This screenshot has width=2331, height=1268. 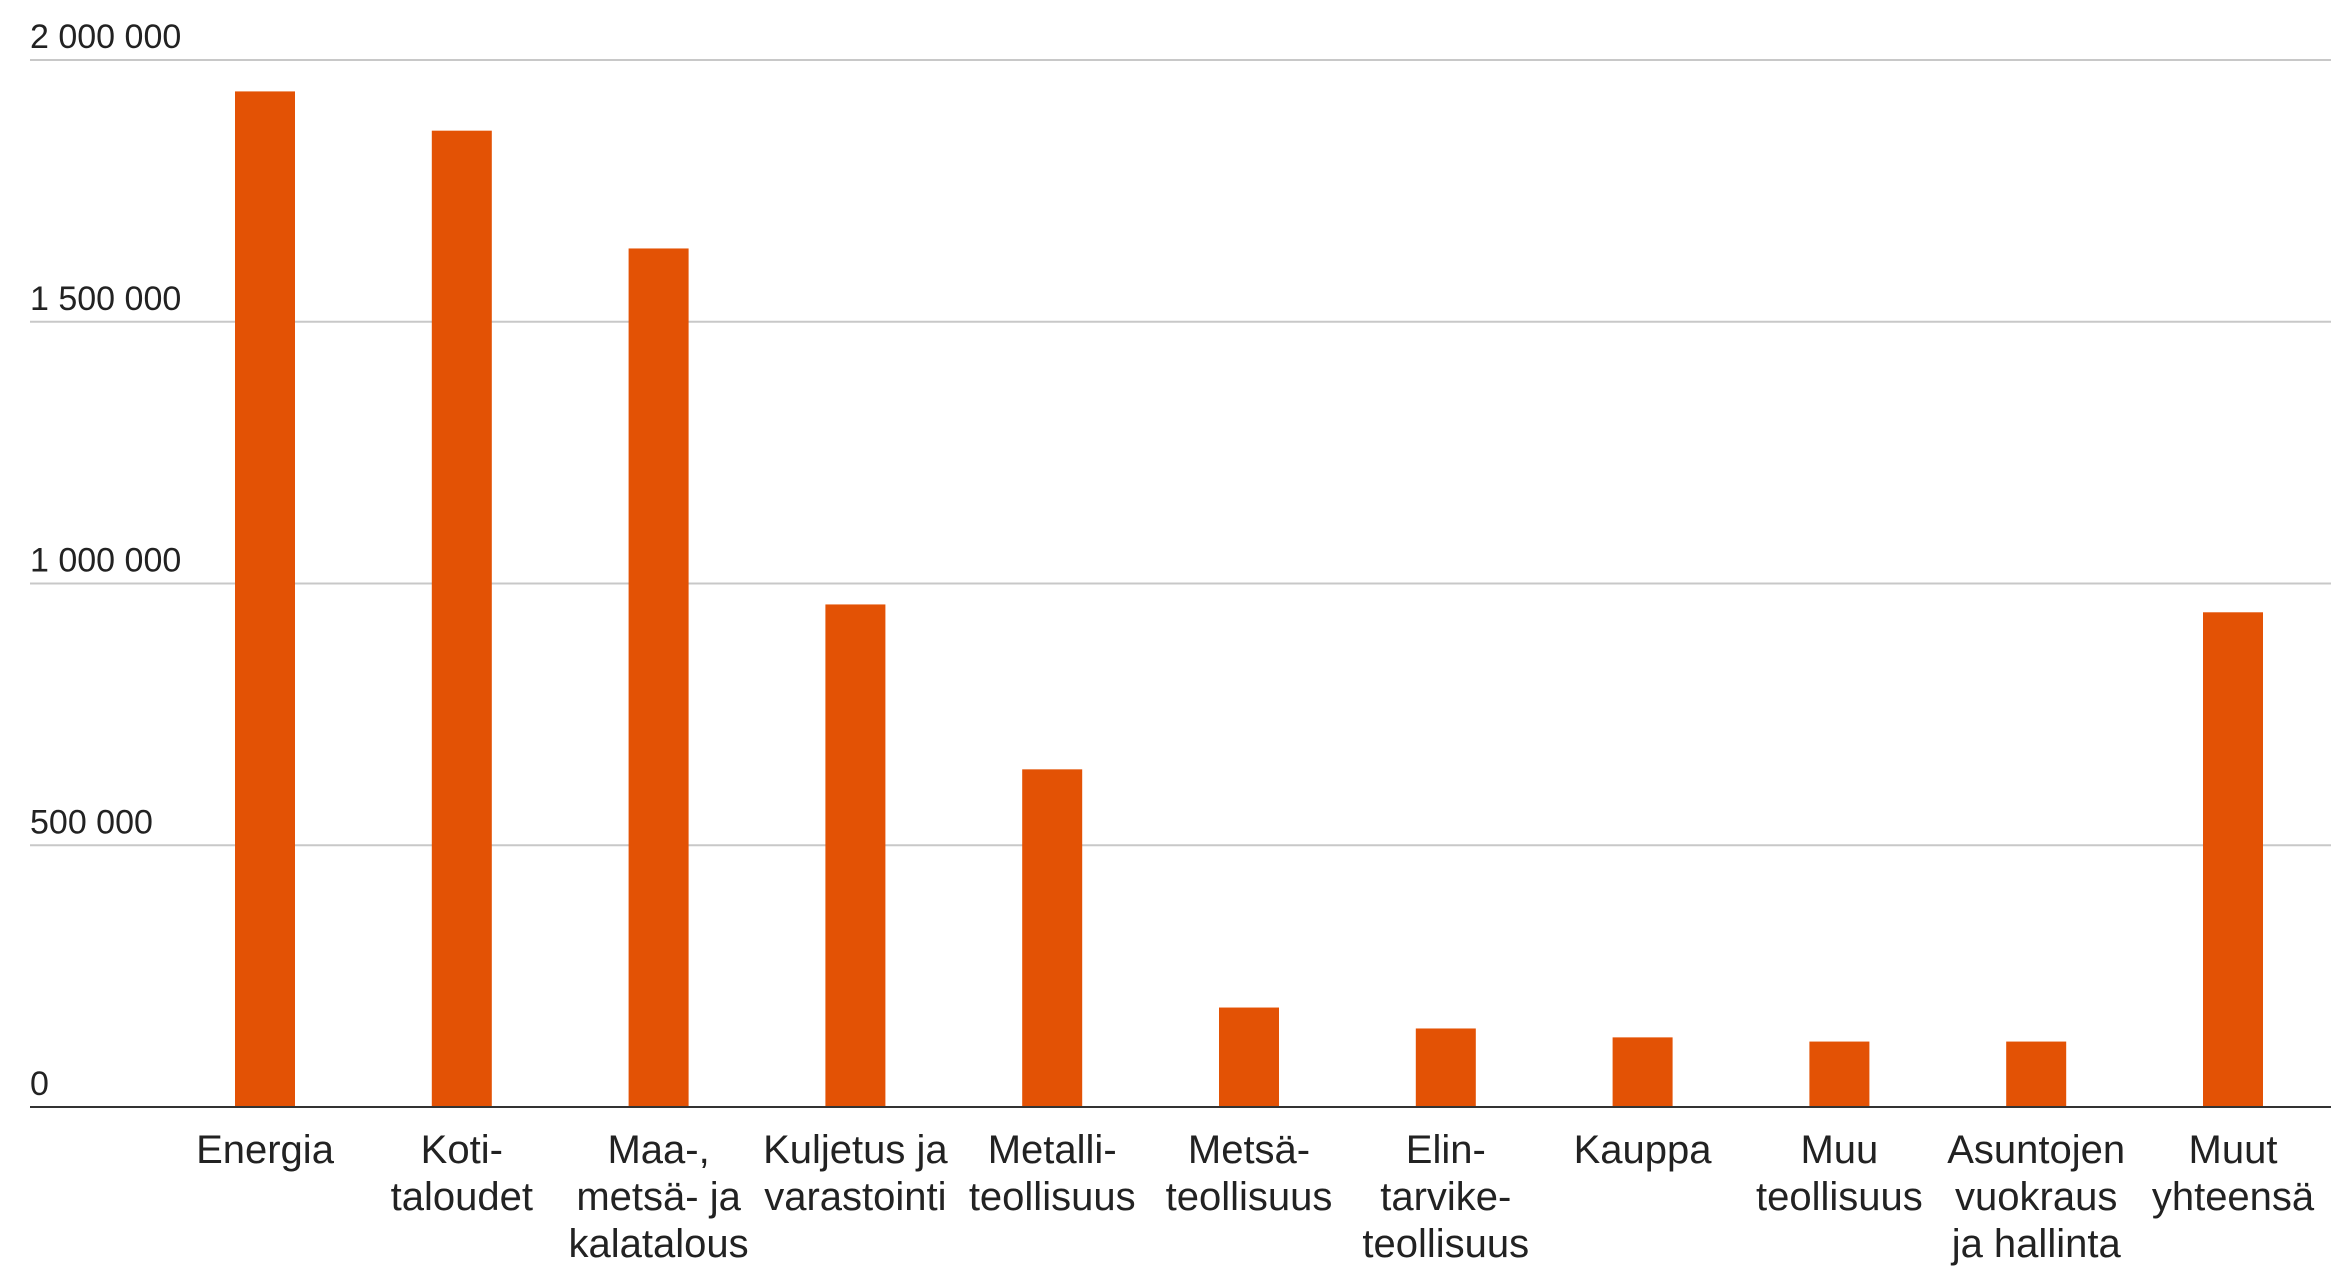 I want to click on y-tick-label: 1 000 000, so click(x=105, y=561).